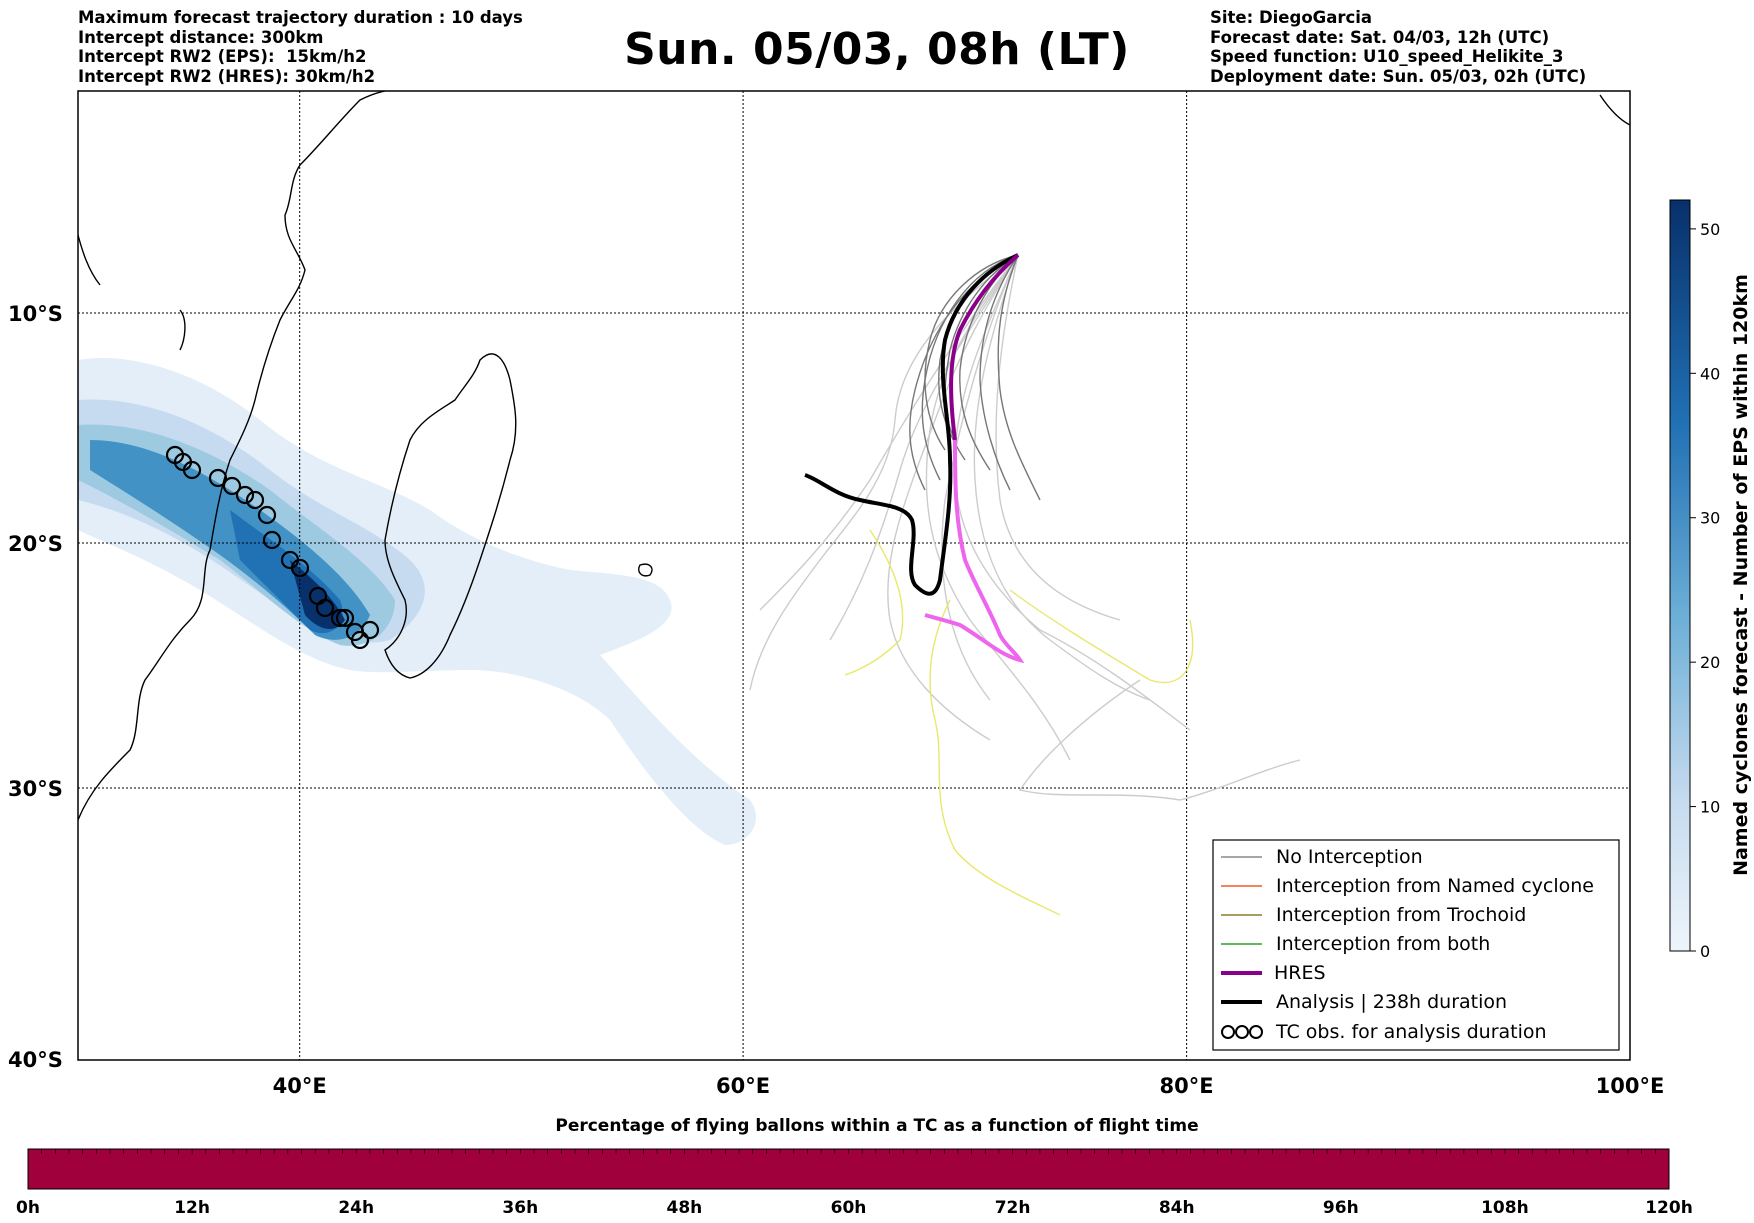 The height and width of the screenshot is (1223, 1754). I want to click on colorbar-time-bar, so click(848, 1169).